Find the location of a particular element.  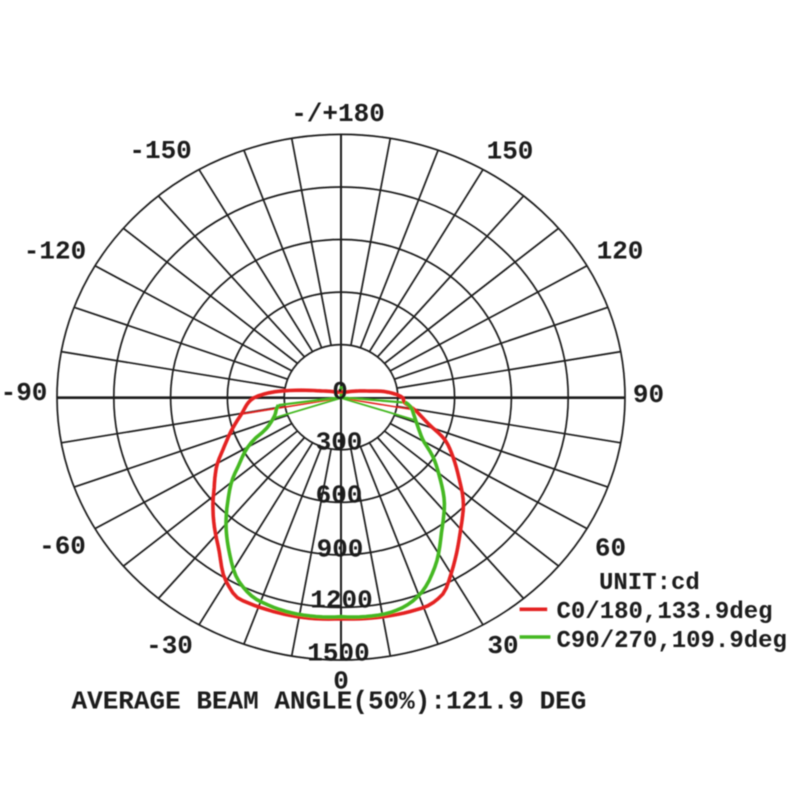

svg-text:AVERAGE BEAM ANGLE(50%):121.9: AVERAGE BEAM ANGLE(50%):121.9 DEG is located at coordinates (329, 702).